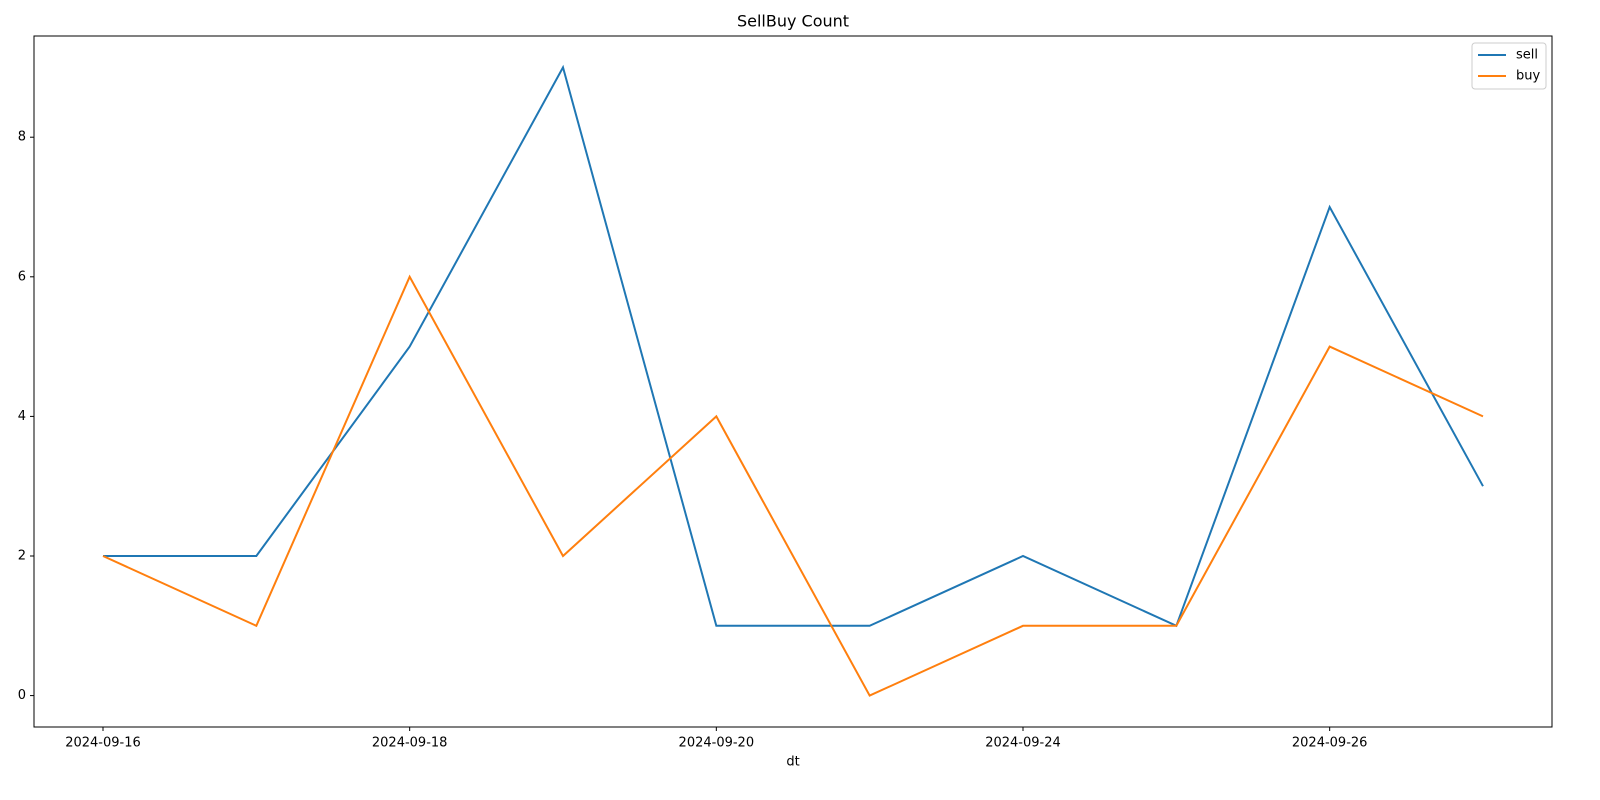 This screenshot has width=1600, height=800. I want to click on y-tick-label: 8, so click(22, 137).